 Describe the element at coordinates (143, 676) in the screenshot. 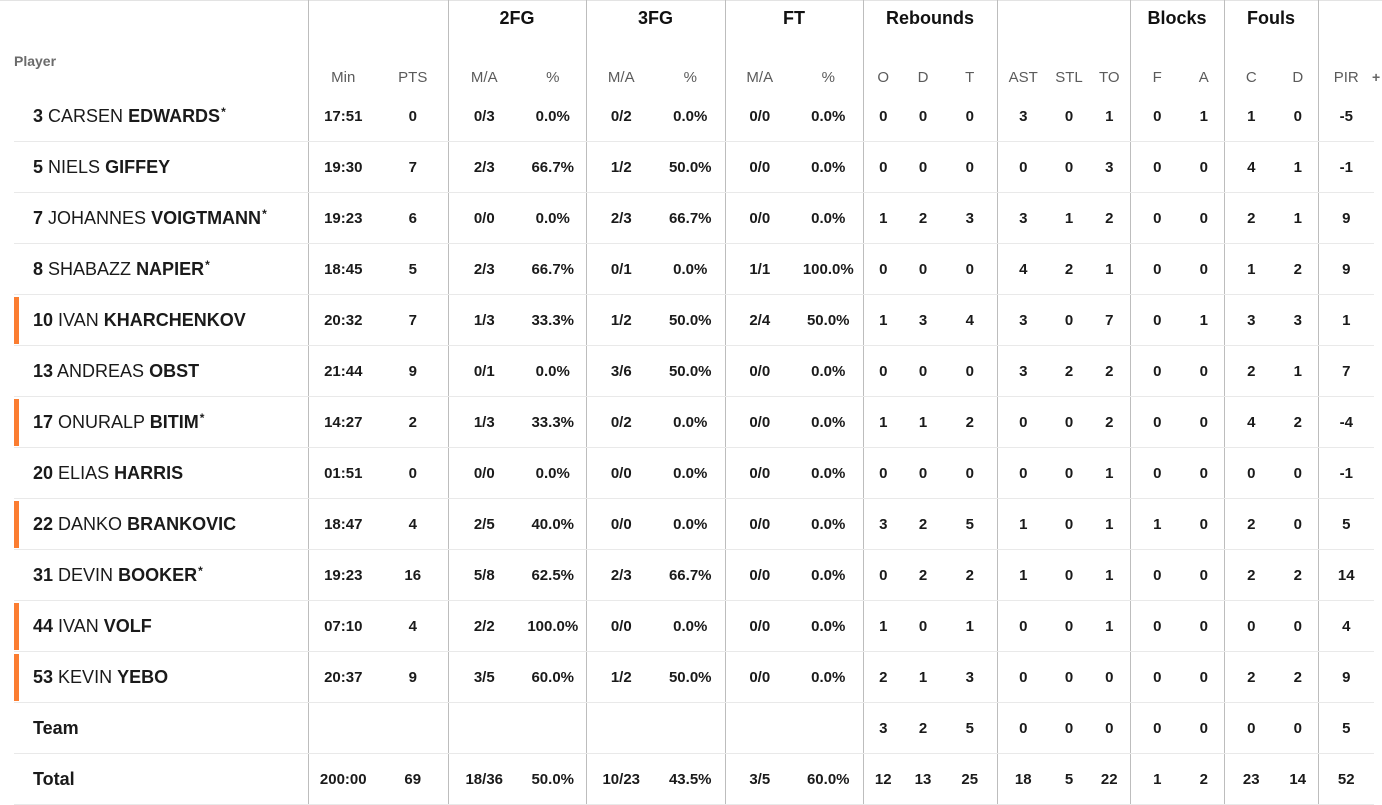

I see `player-last-name: YEBO` at that location.